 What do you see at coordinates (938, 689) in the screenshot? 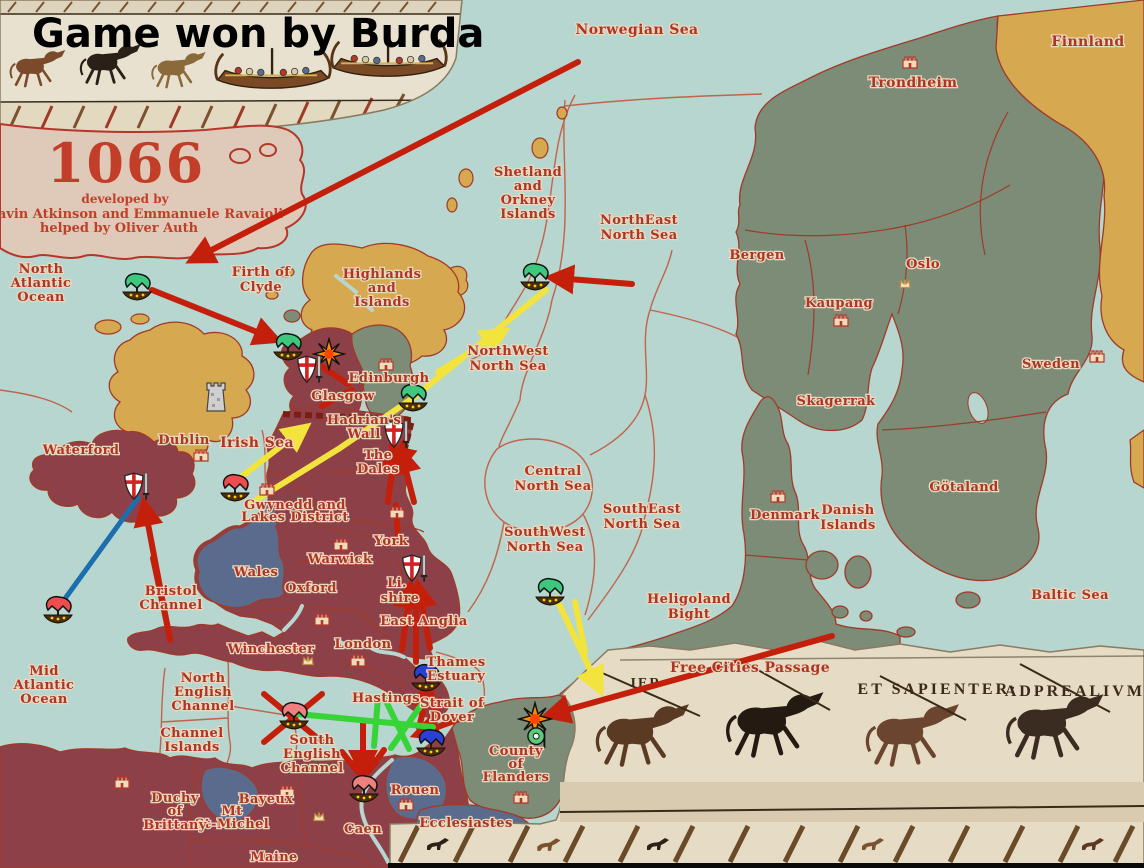
I see `tapestry-latin-left: ET SAPIENTER:` at bounding box center [938, 689].